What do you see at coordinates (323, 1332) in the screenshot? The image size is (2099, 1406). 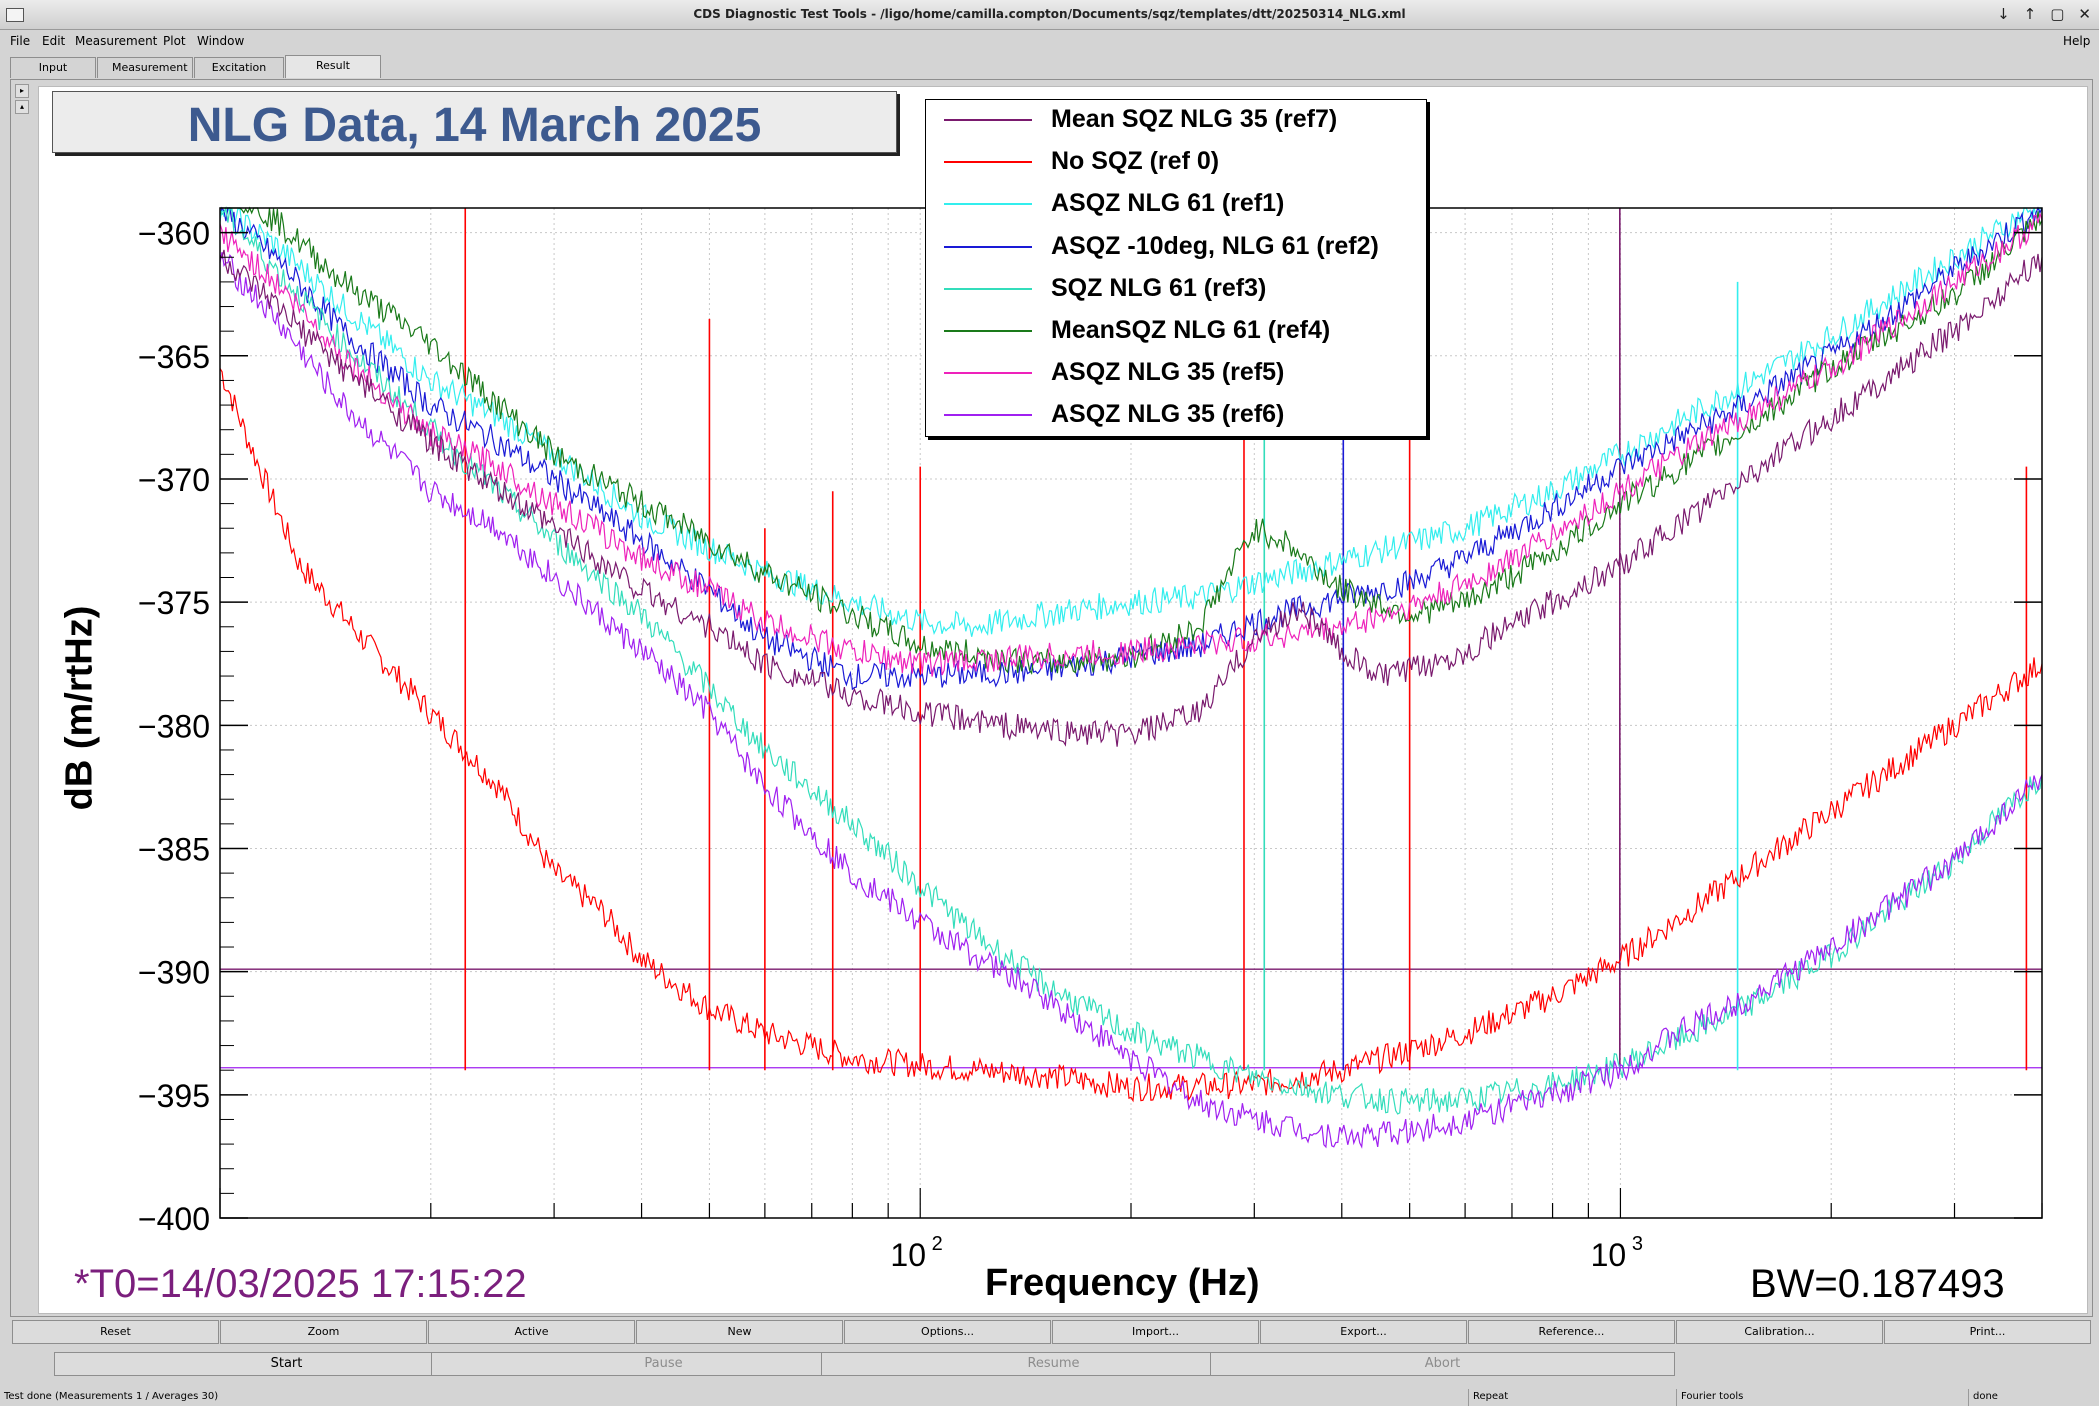 I see `zoom-button: Zoom` at bounding box center [323, 1332].